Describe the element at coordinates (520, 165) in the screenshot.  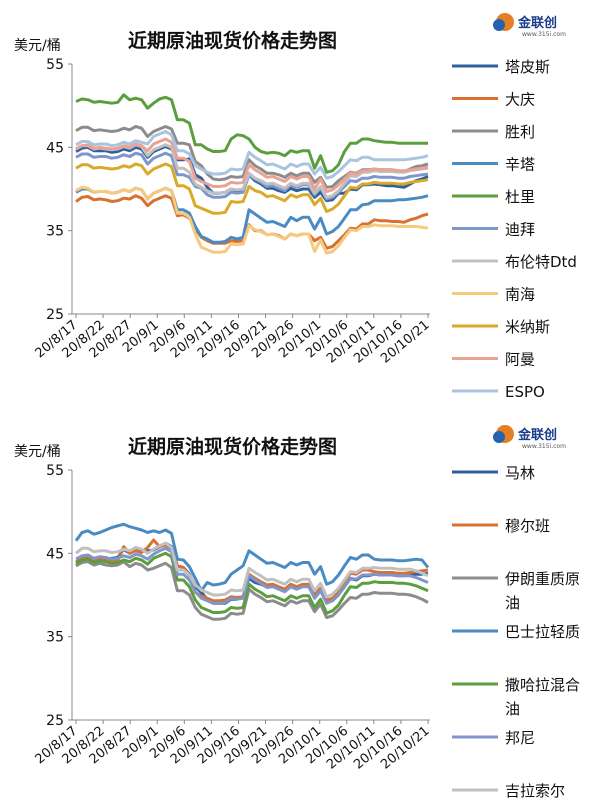
I see `legend-label: 辛塔` at that location.